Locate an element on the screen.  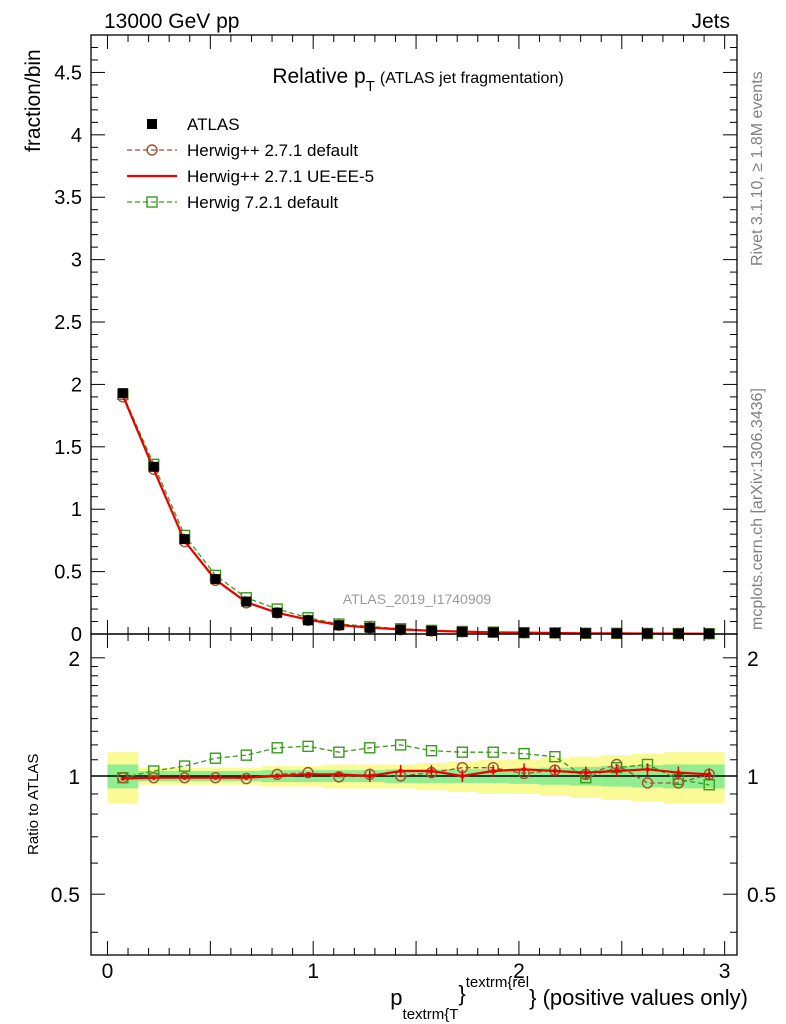
legend-label-herwig72: Herwig 7.2.1 default is located at coordinates (262, 202).